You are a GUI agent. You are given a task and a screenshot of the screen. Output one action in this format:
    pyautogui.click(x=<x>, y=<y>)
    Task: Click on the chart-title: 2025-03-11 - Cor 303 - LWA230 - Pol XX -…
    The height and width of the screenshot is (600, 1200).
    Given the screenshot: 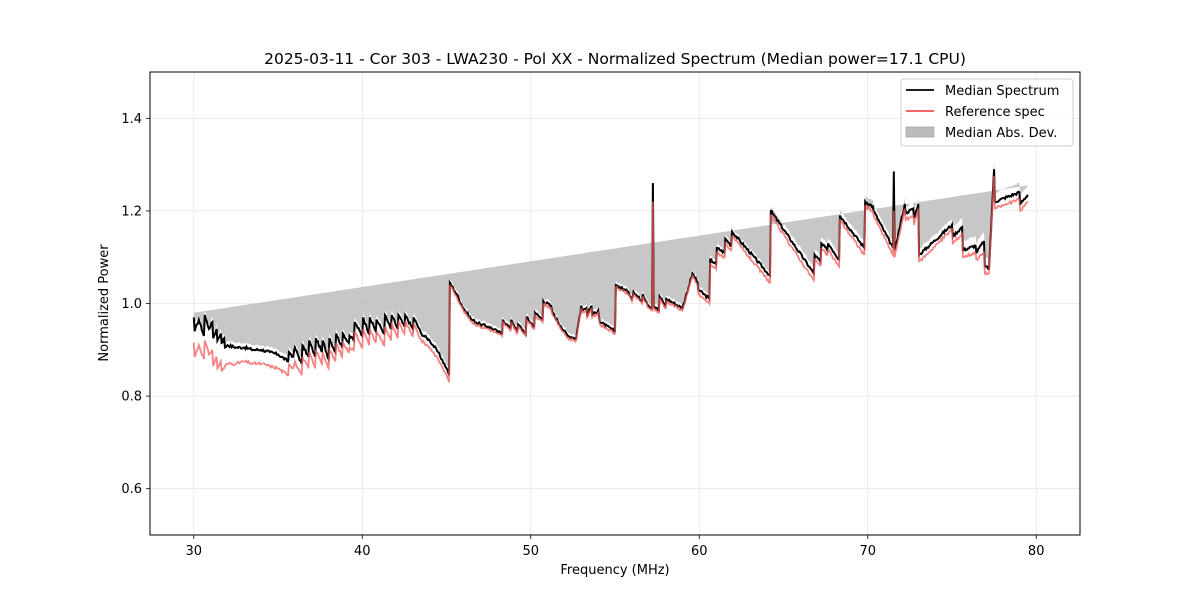 What is the action you would take?
    pyautogui.click(x=615, y=59)
    